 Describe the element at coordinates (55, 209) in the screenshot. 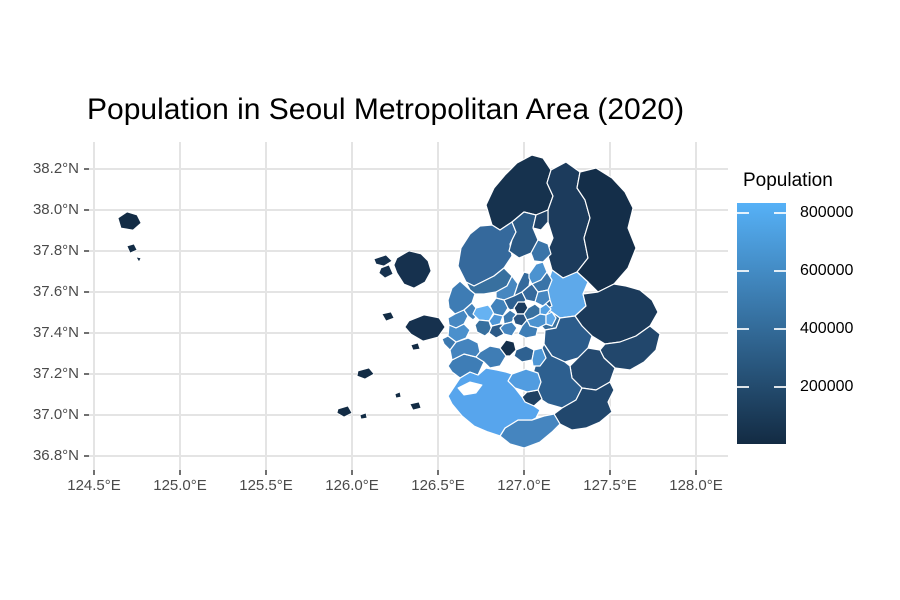

I see `y-tick-label: 38.0°N` at that location.